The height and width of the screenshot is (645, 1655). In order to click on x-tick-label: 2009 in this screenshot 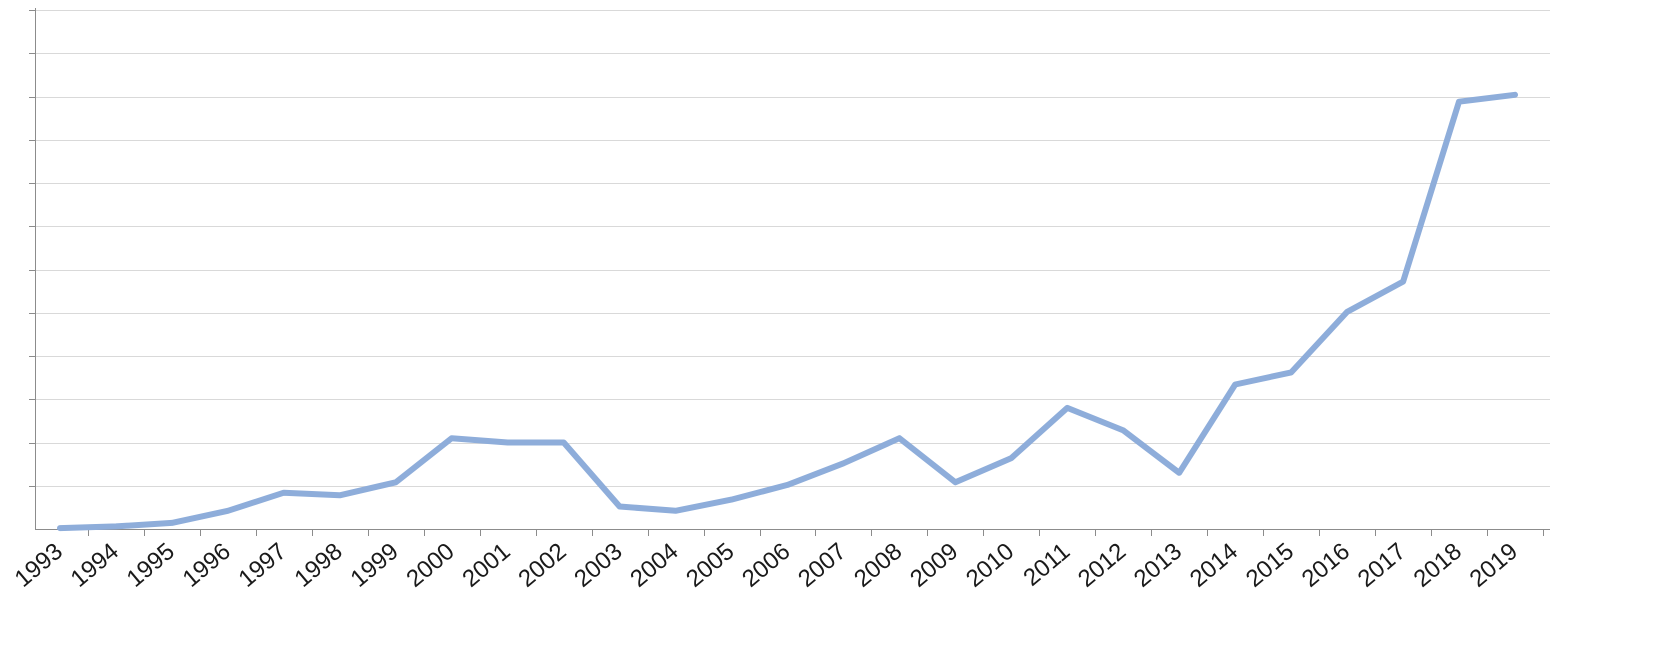, I will do `click(934, 565)`.